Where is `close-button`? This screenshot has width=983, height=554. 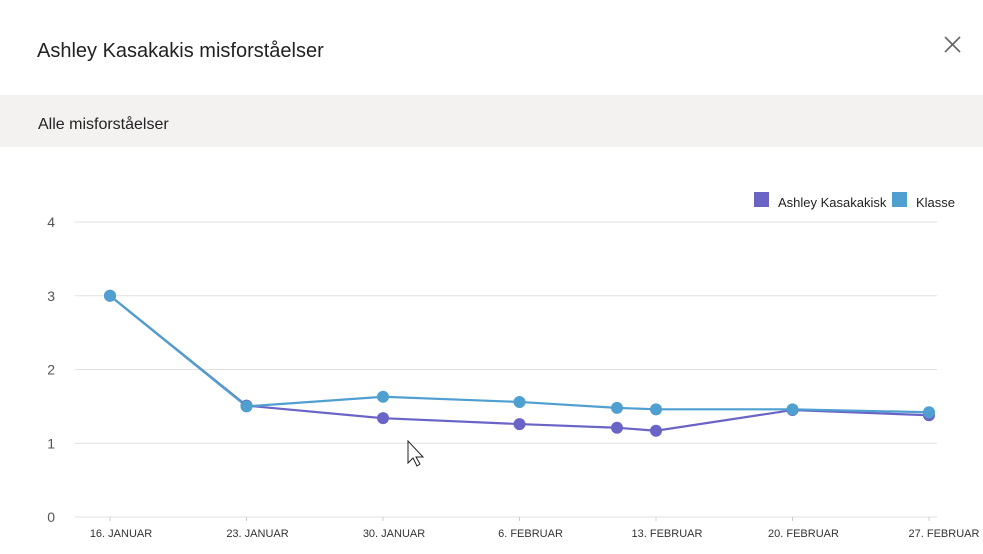
close-button is located at coordinates (952, 44).